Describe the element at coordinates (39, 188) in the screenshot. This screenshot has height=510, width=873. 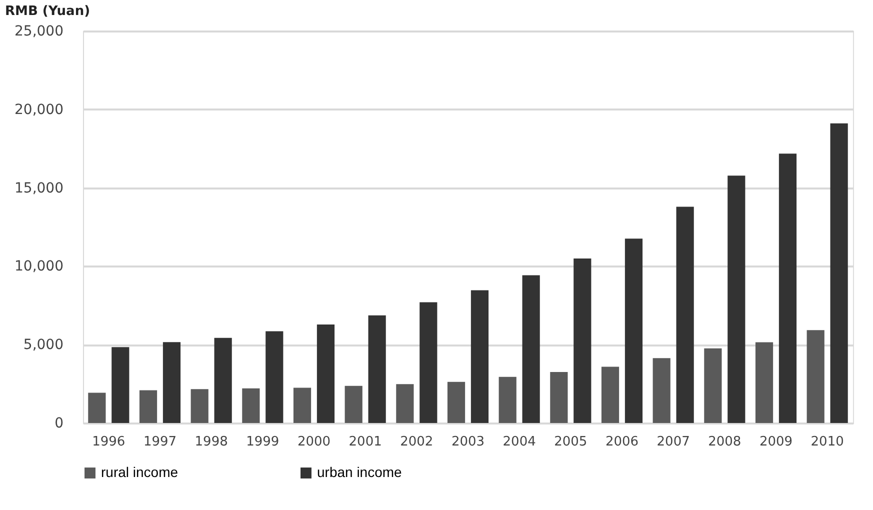
I see `y-tick-label: 15,000` at that location.